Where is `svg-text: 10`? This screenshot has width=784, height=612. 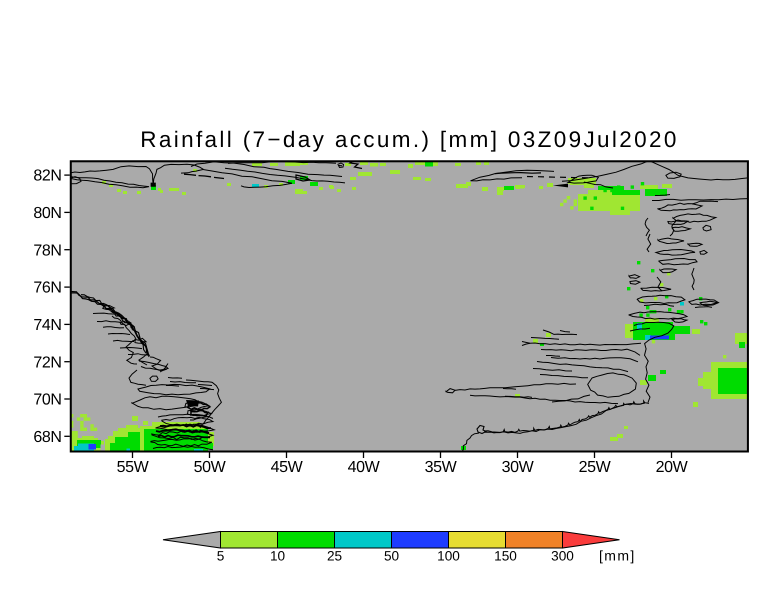
svg-text: 10 is located at coordinates (278, 555).